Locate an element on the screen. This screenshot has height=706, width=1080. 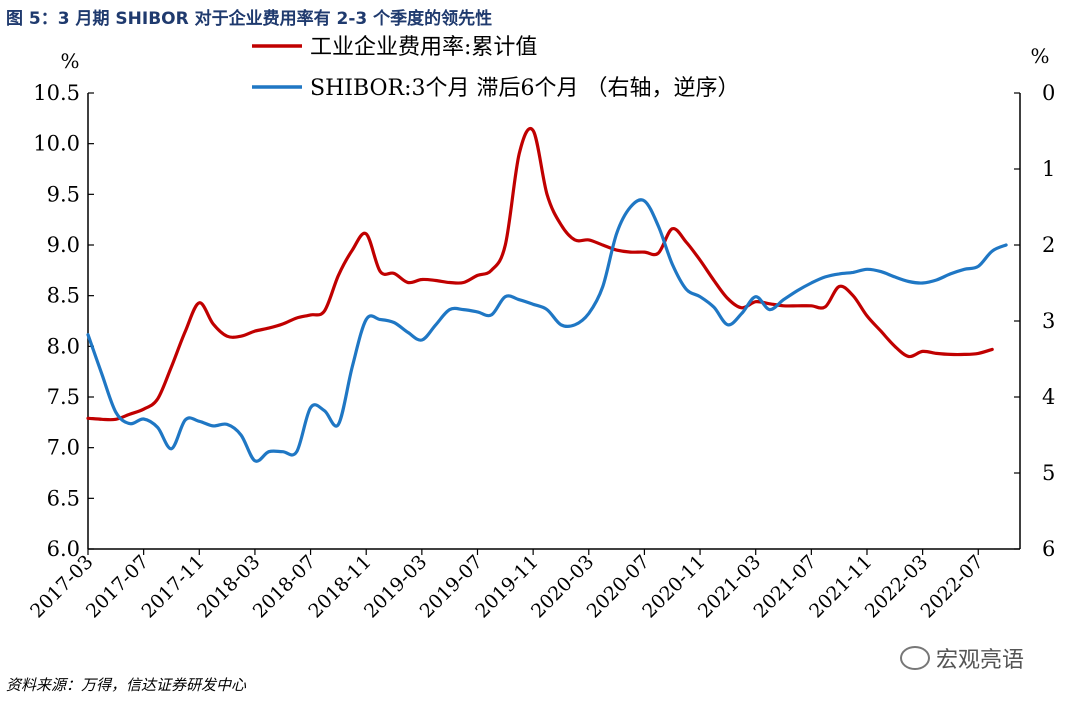
right-tick-label: 6 is located at coordinates (1048, 549).